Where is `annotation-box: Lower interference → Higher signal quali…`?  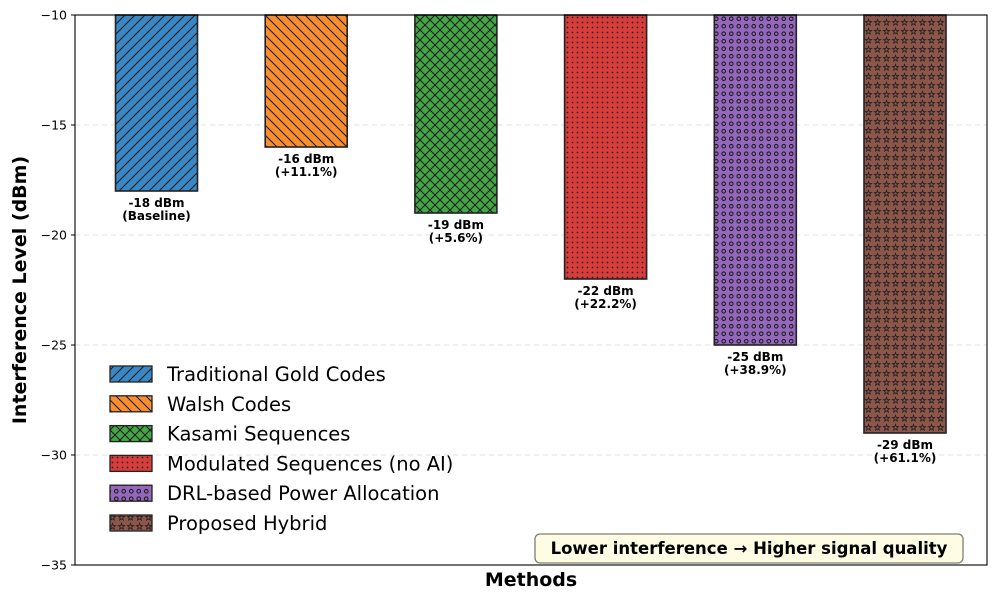
annotation-box: Lower interference → Higher signal quali… is located at coordinates (749, 548).